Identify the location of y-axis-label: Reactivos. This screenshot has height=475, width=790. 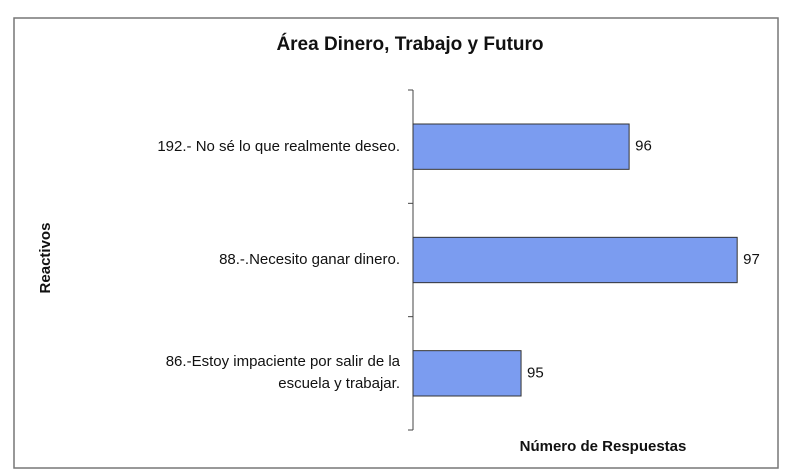
(45, 258).